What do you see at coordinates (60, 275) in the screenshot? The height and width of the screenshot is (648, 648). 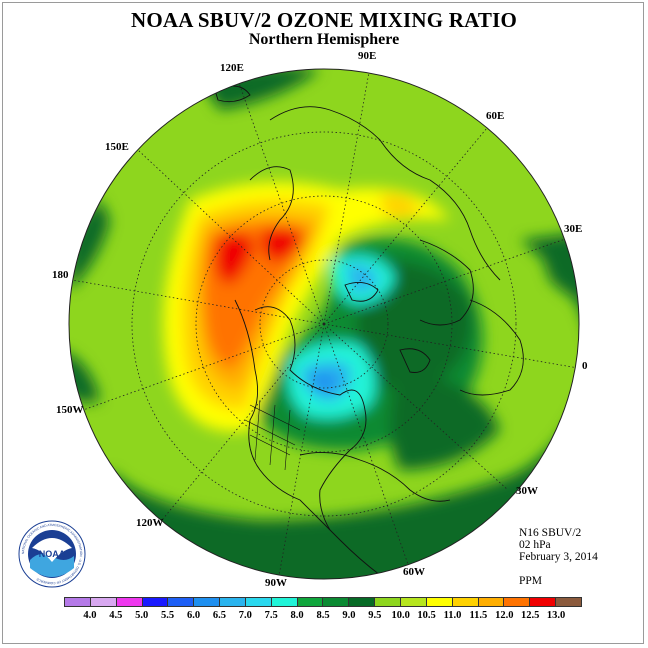 I see `longitude-label-180: 180` at bounding box center [60, 275].